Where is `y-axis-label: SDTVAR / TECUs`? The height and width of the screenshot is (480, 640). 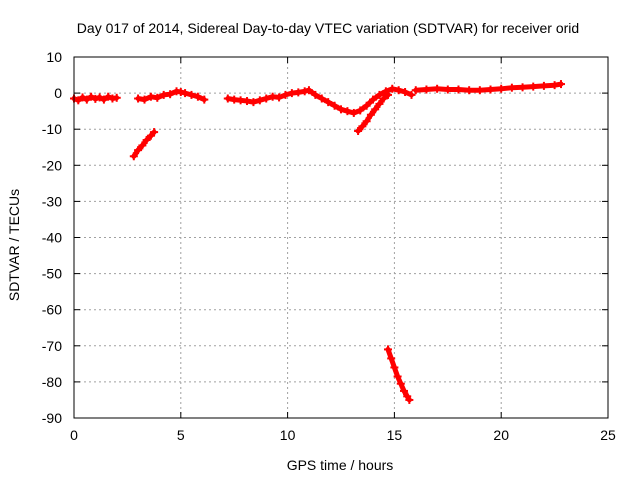
y-axis-label: SDTVAR / TECUs is located at coordinates (14, 245).